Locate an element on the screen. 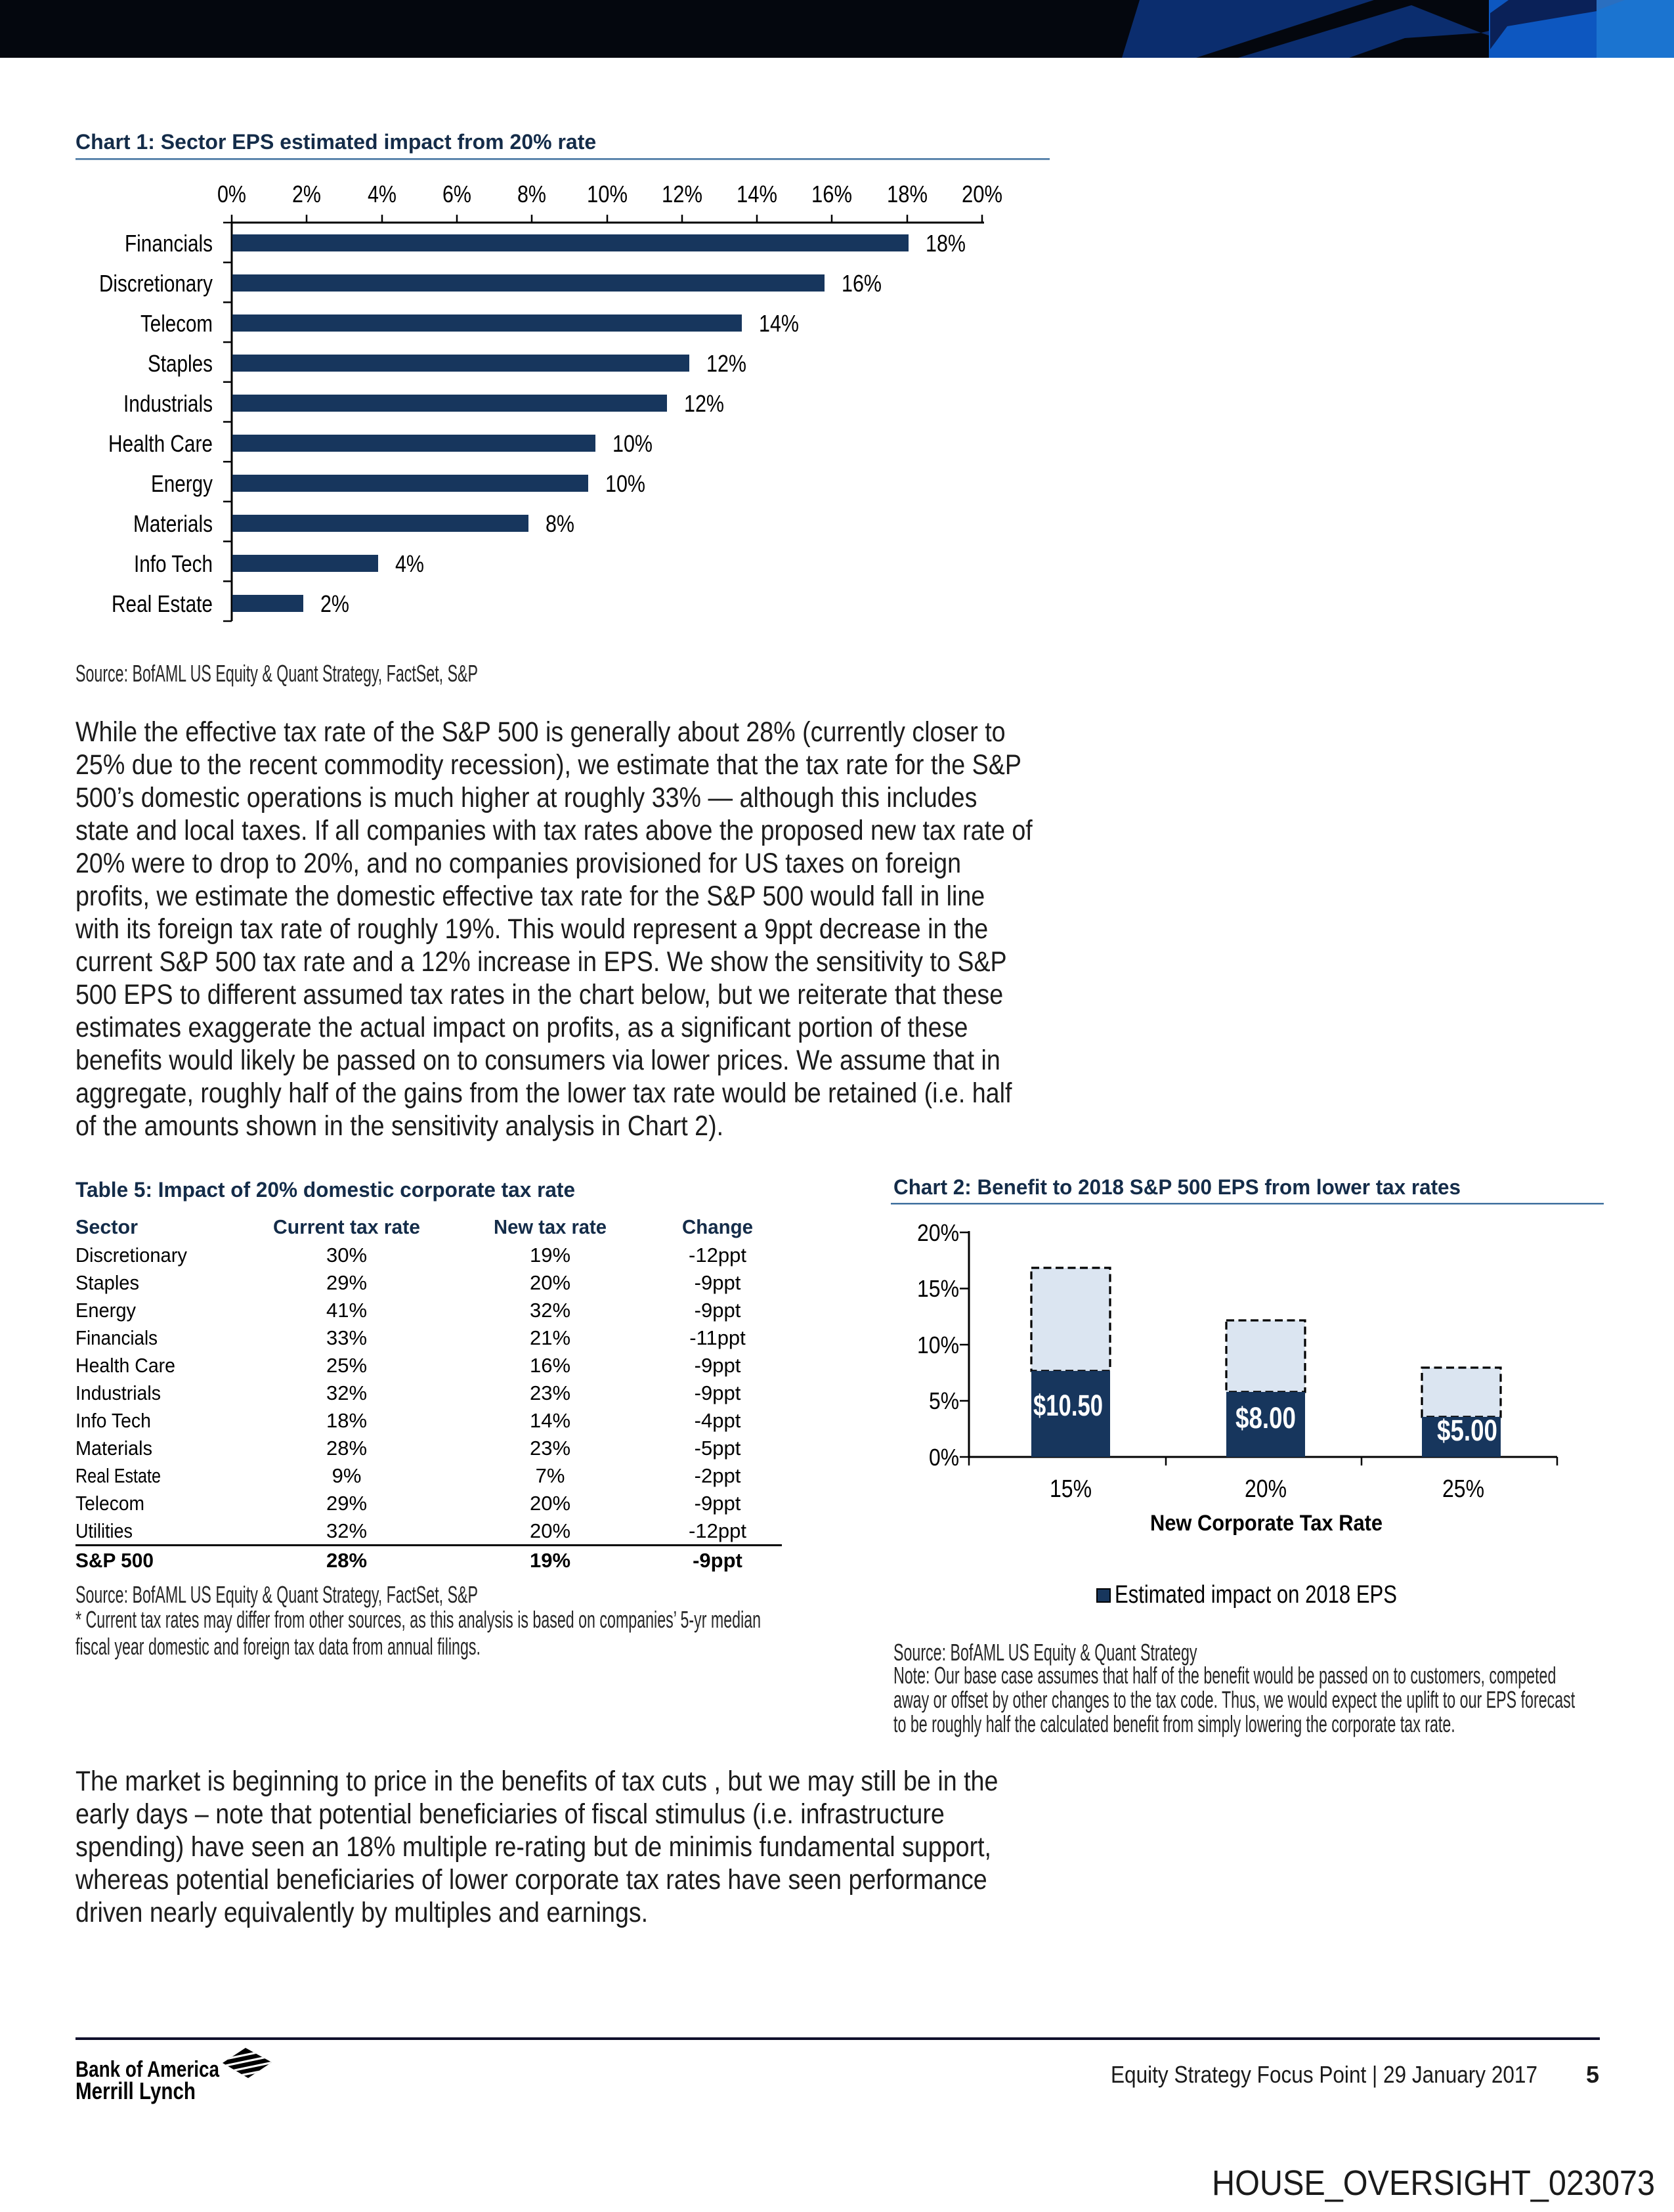  svg-text: 6% is located at coordinates (457, 194).